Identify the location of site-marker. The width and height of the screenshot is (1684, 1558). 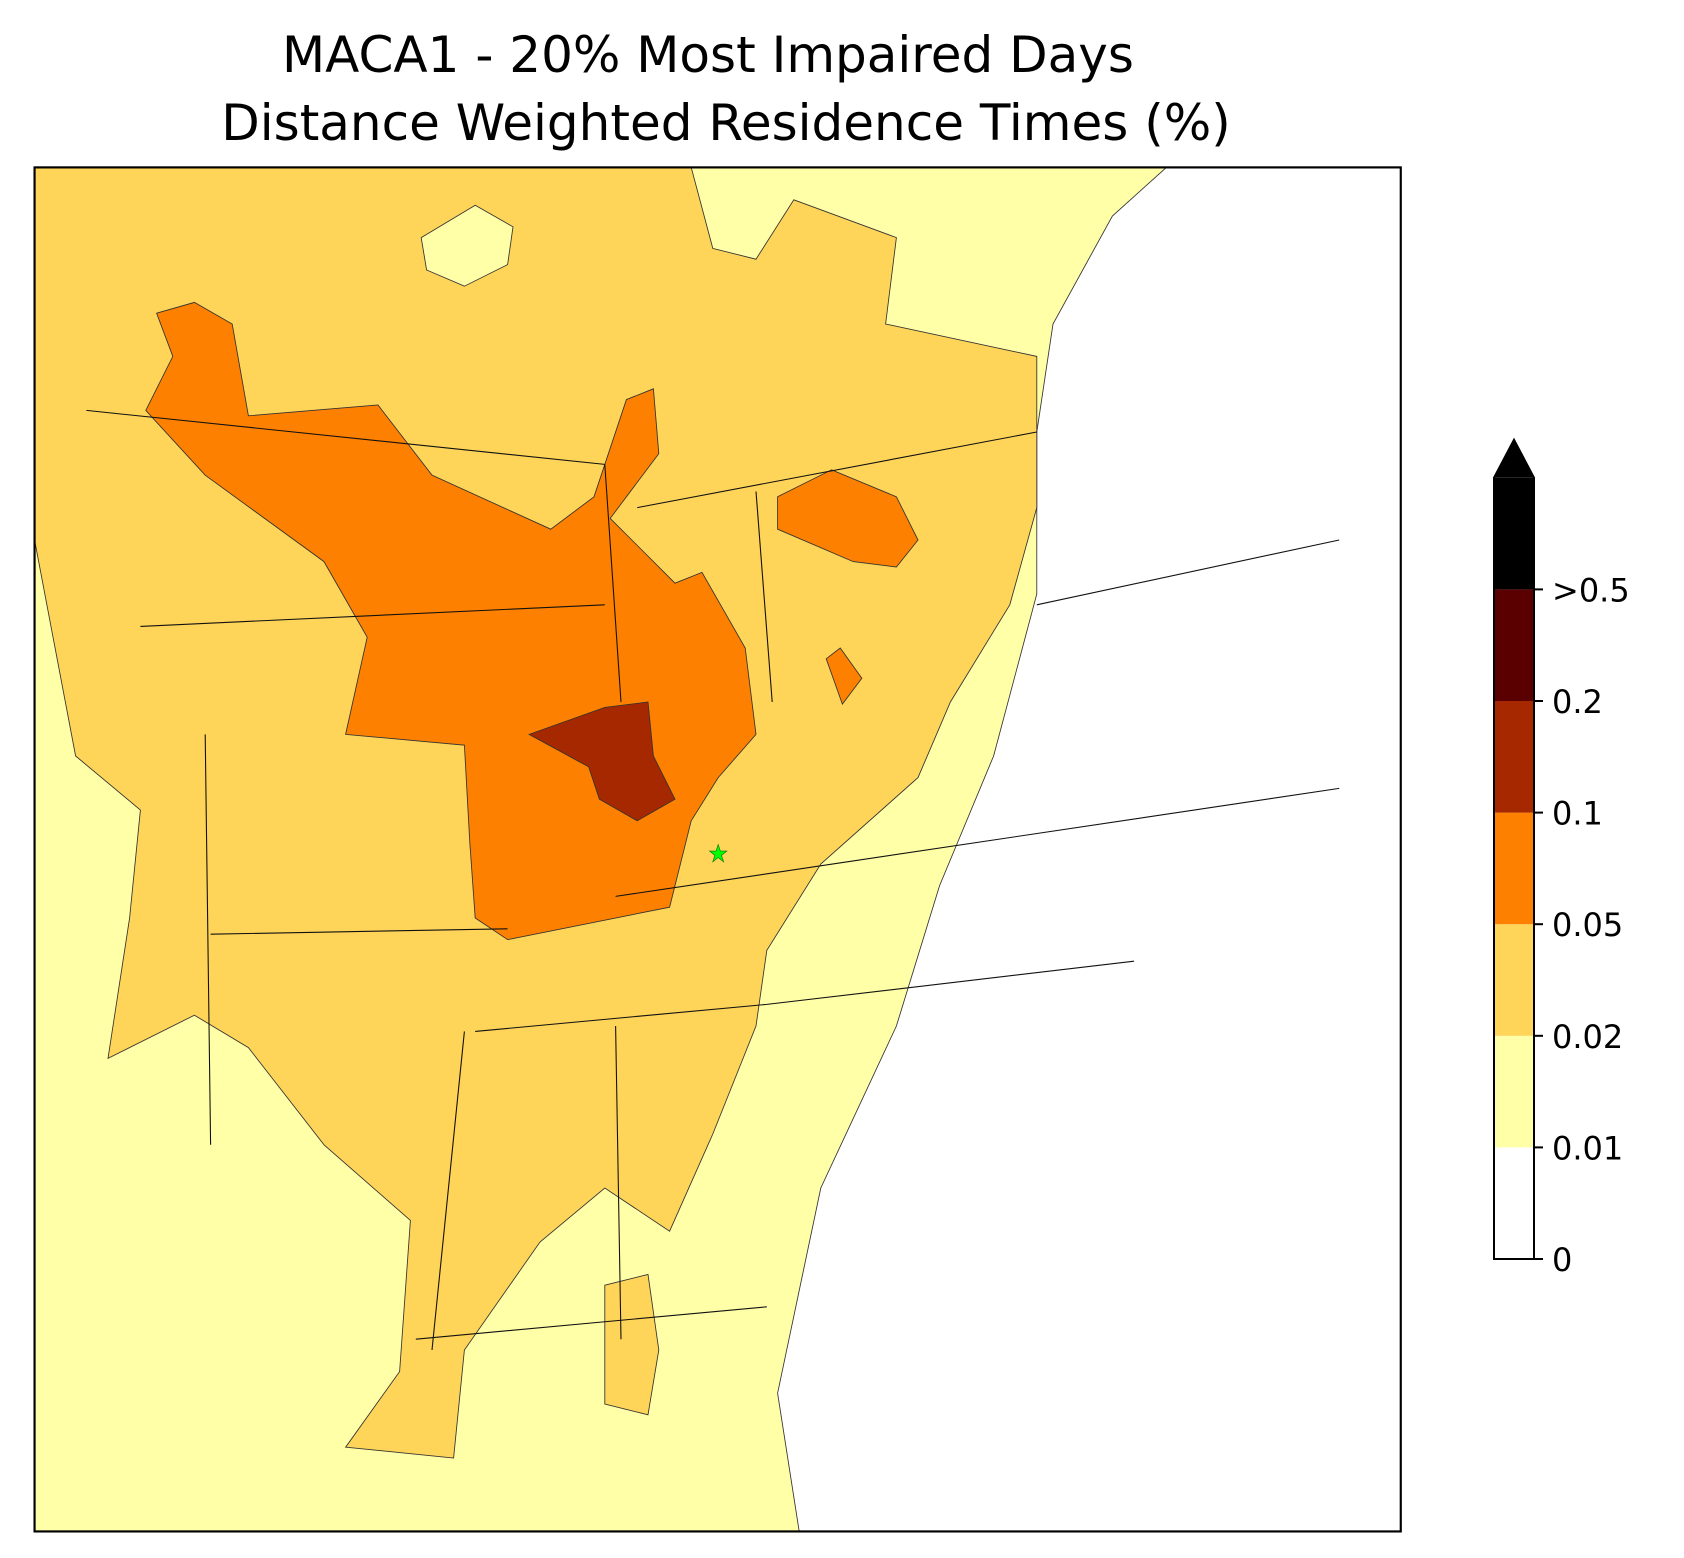
(718, 853).